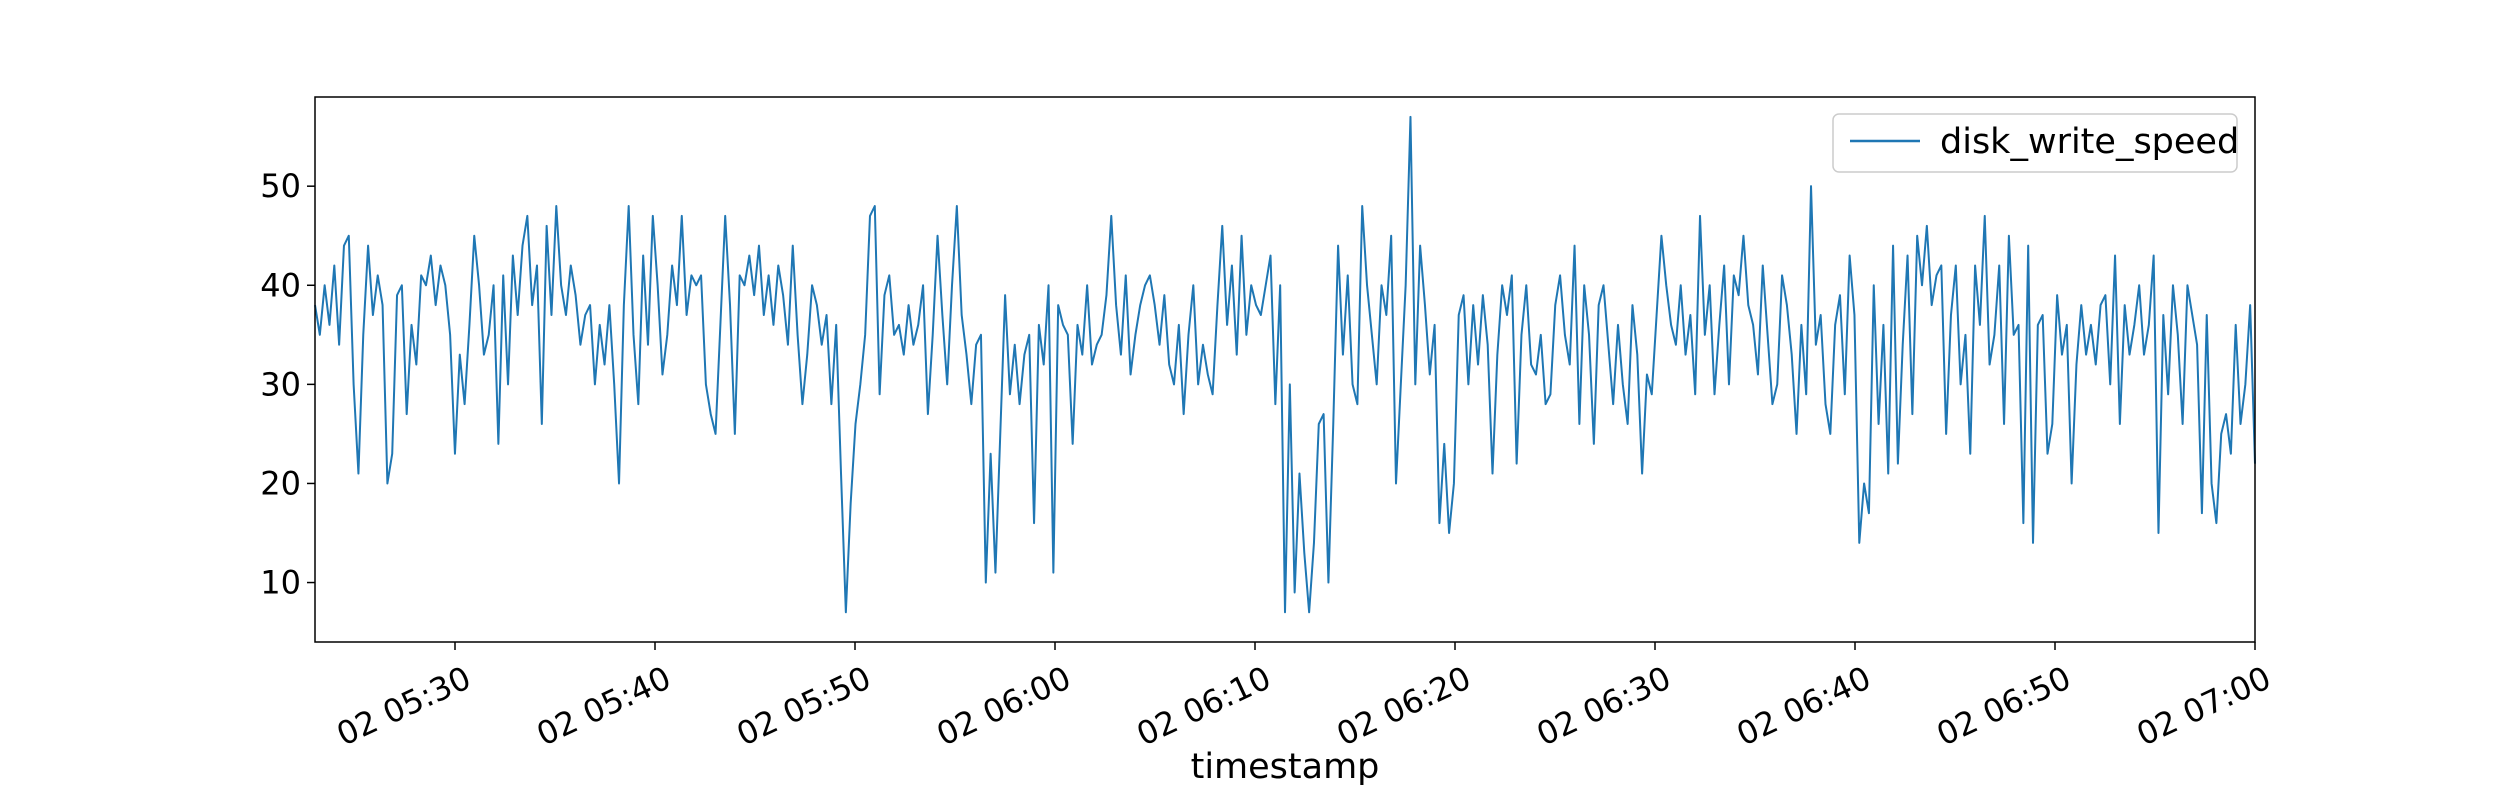 The image size is (2500, 800). I want to click on x-tick-label: 02 05:30, so click(404, 706).